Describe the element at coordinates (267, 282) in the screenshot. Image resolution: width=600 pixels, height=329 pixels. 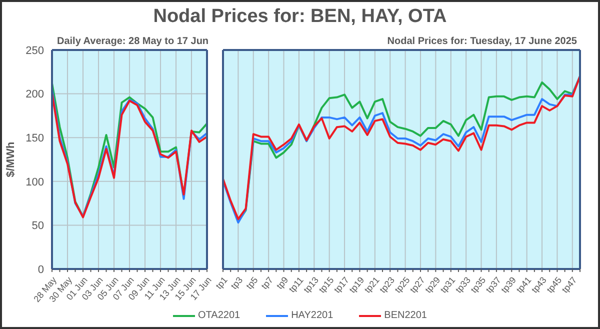
I see `x-tick-label: tp7` at that location.